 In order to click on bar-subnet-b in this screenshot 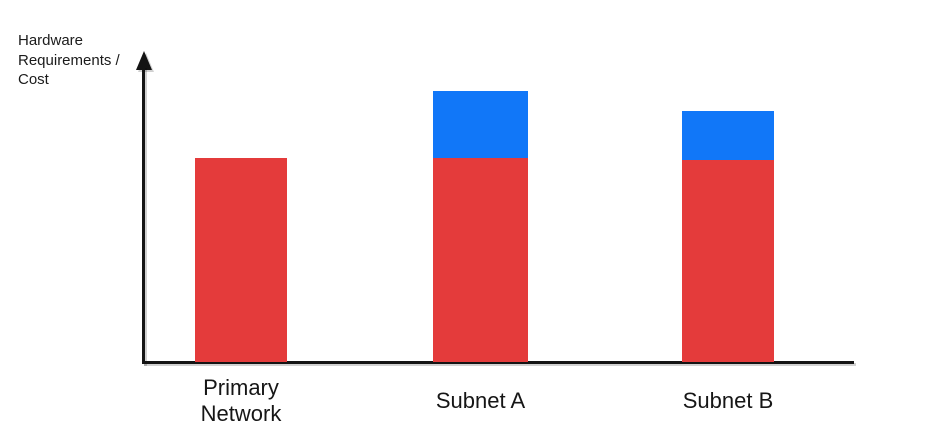, I will do `click(728, 236)`.